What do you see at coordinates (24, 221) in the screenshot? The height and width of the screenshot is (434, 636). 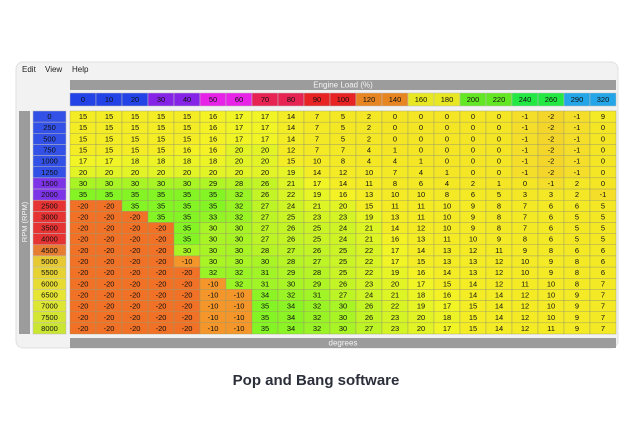 I see `row-axis-title: RPM (RPM)` at bounding box center [24, 221].